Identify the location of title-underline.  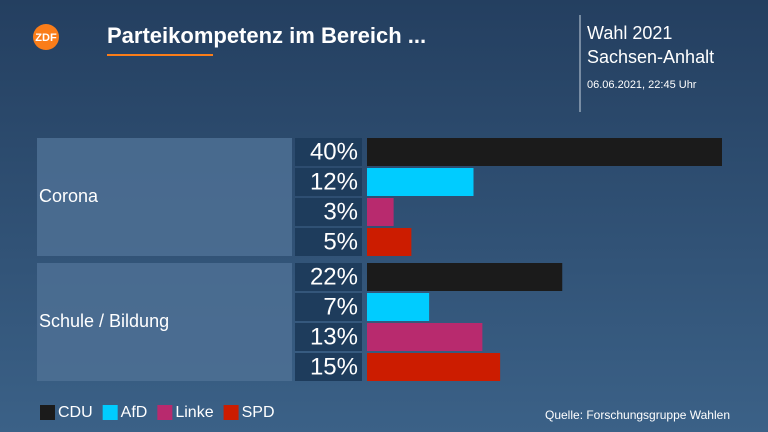
(160, 55).